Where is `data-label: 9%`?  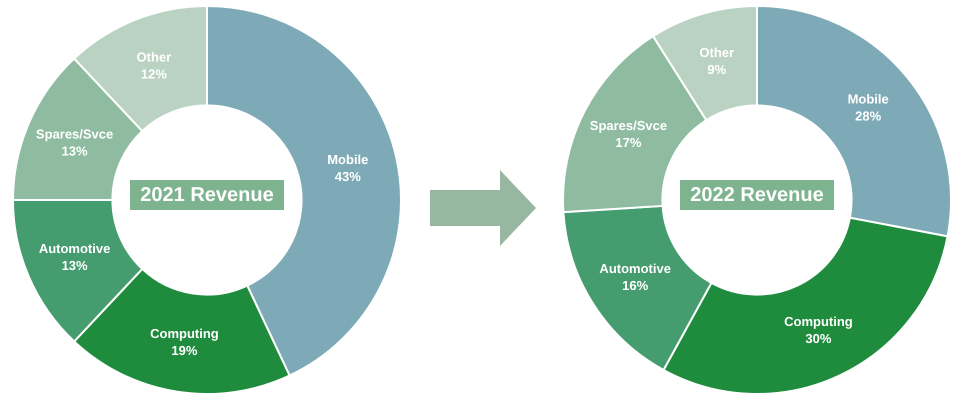
data-label: 9% is located at coordinates (717, 70).